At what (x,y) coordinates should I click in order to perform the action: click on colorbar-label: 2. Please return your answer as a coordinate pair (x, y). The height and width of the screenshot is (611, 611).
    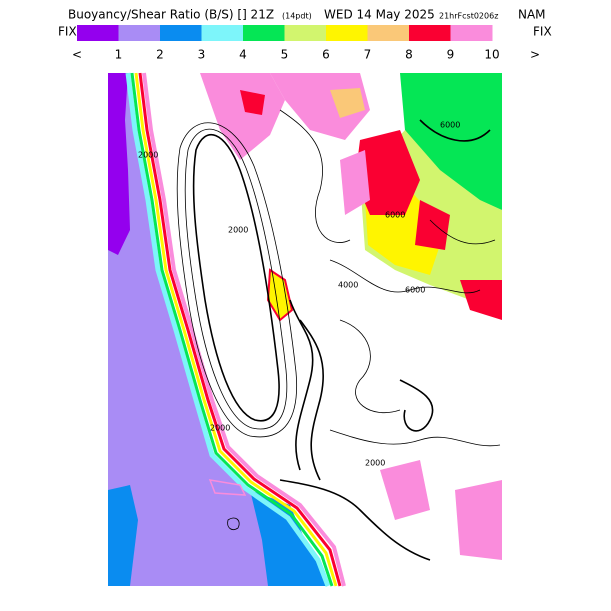
    Looking at the image, I should click on (160, 55).